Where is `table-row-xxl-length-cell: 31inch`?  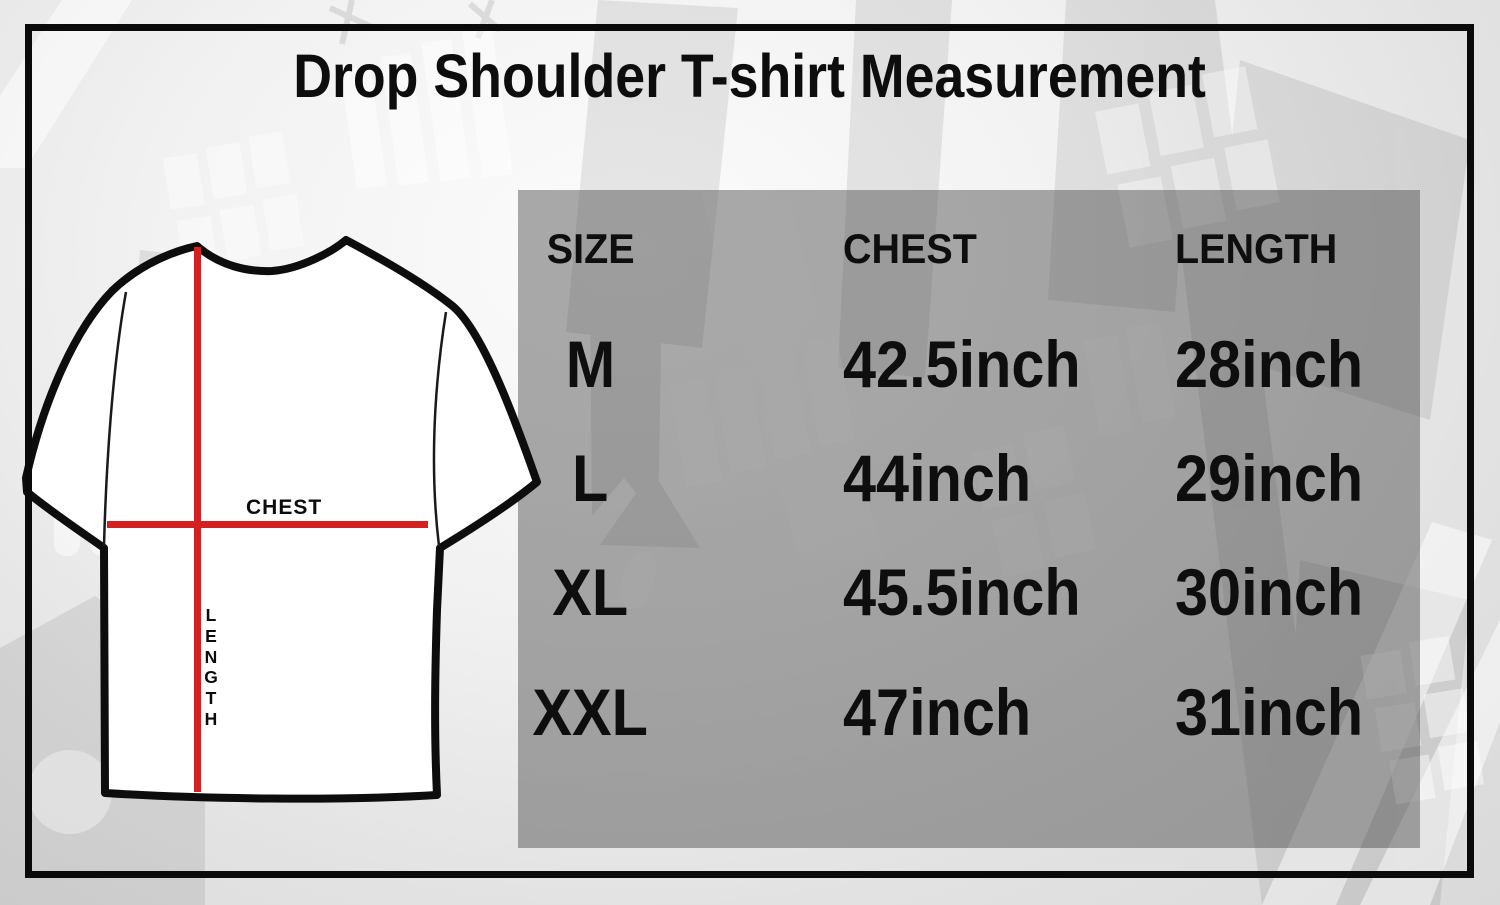
table-row-xxl-length-cell: 31inch is located at coordinates (1219, 712).